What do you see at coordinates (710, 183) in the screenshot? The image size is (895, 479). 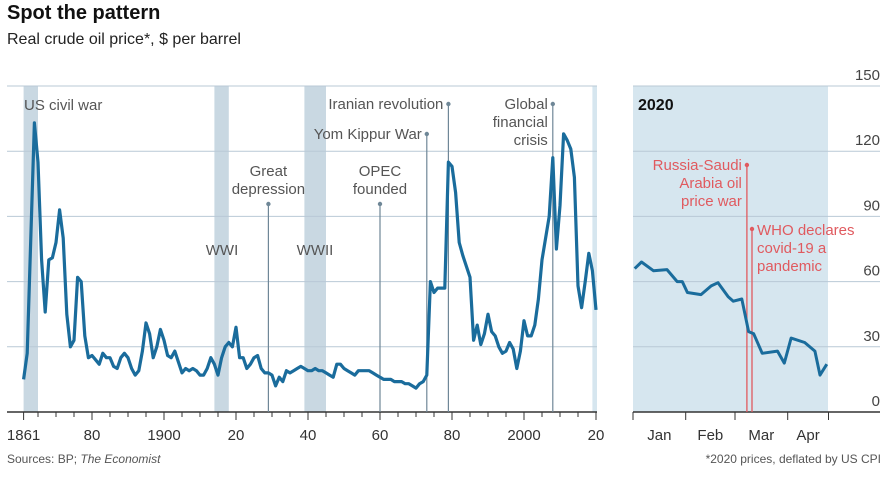 I see `event-2020-label: Arabia oil` at bounding box center [710, 183].